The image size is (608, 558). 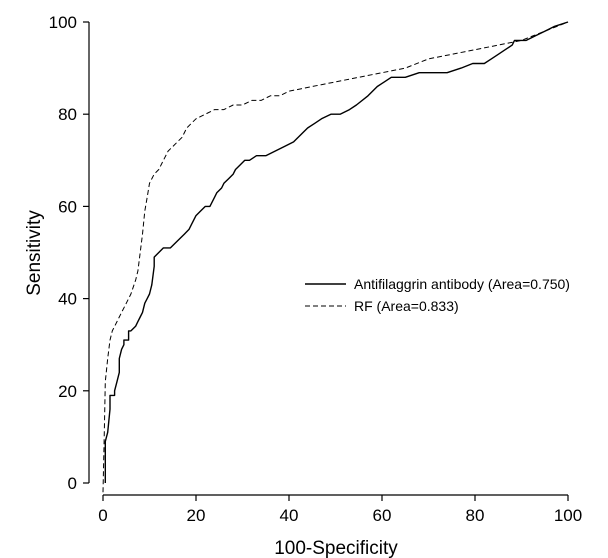 What do you see at coordinates (67, 391) in the screenshot?
I see `y-tick-label: 20` at bounding box center [67, 391].